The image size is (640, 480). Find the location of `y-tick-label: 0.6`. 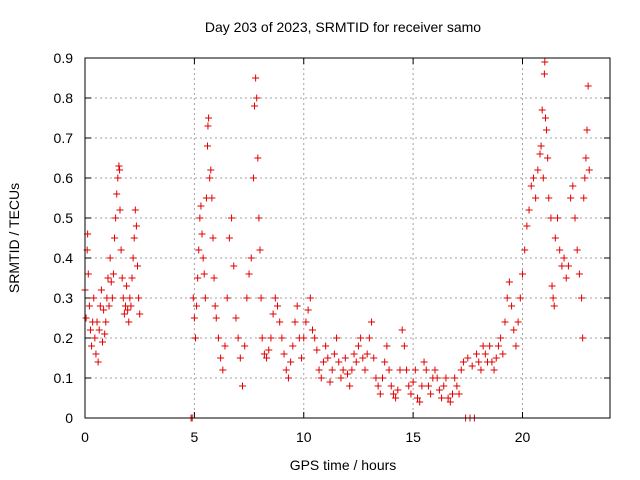

y-tick-label: 0.6 is located at coordinates (64, 178).